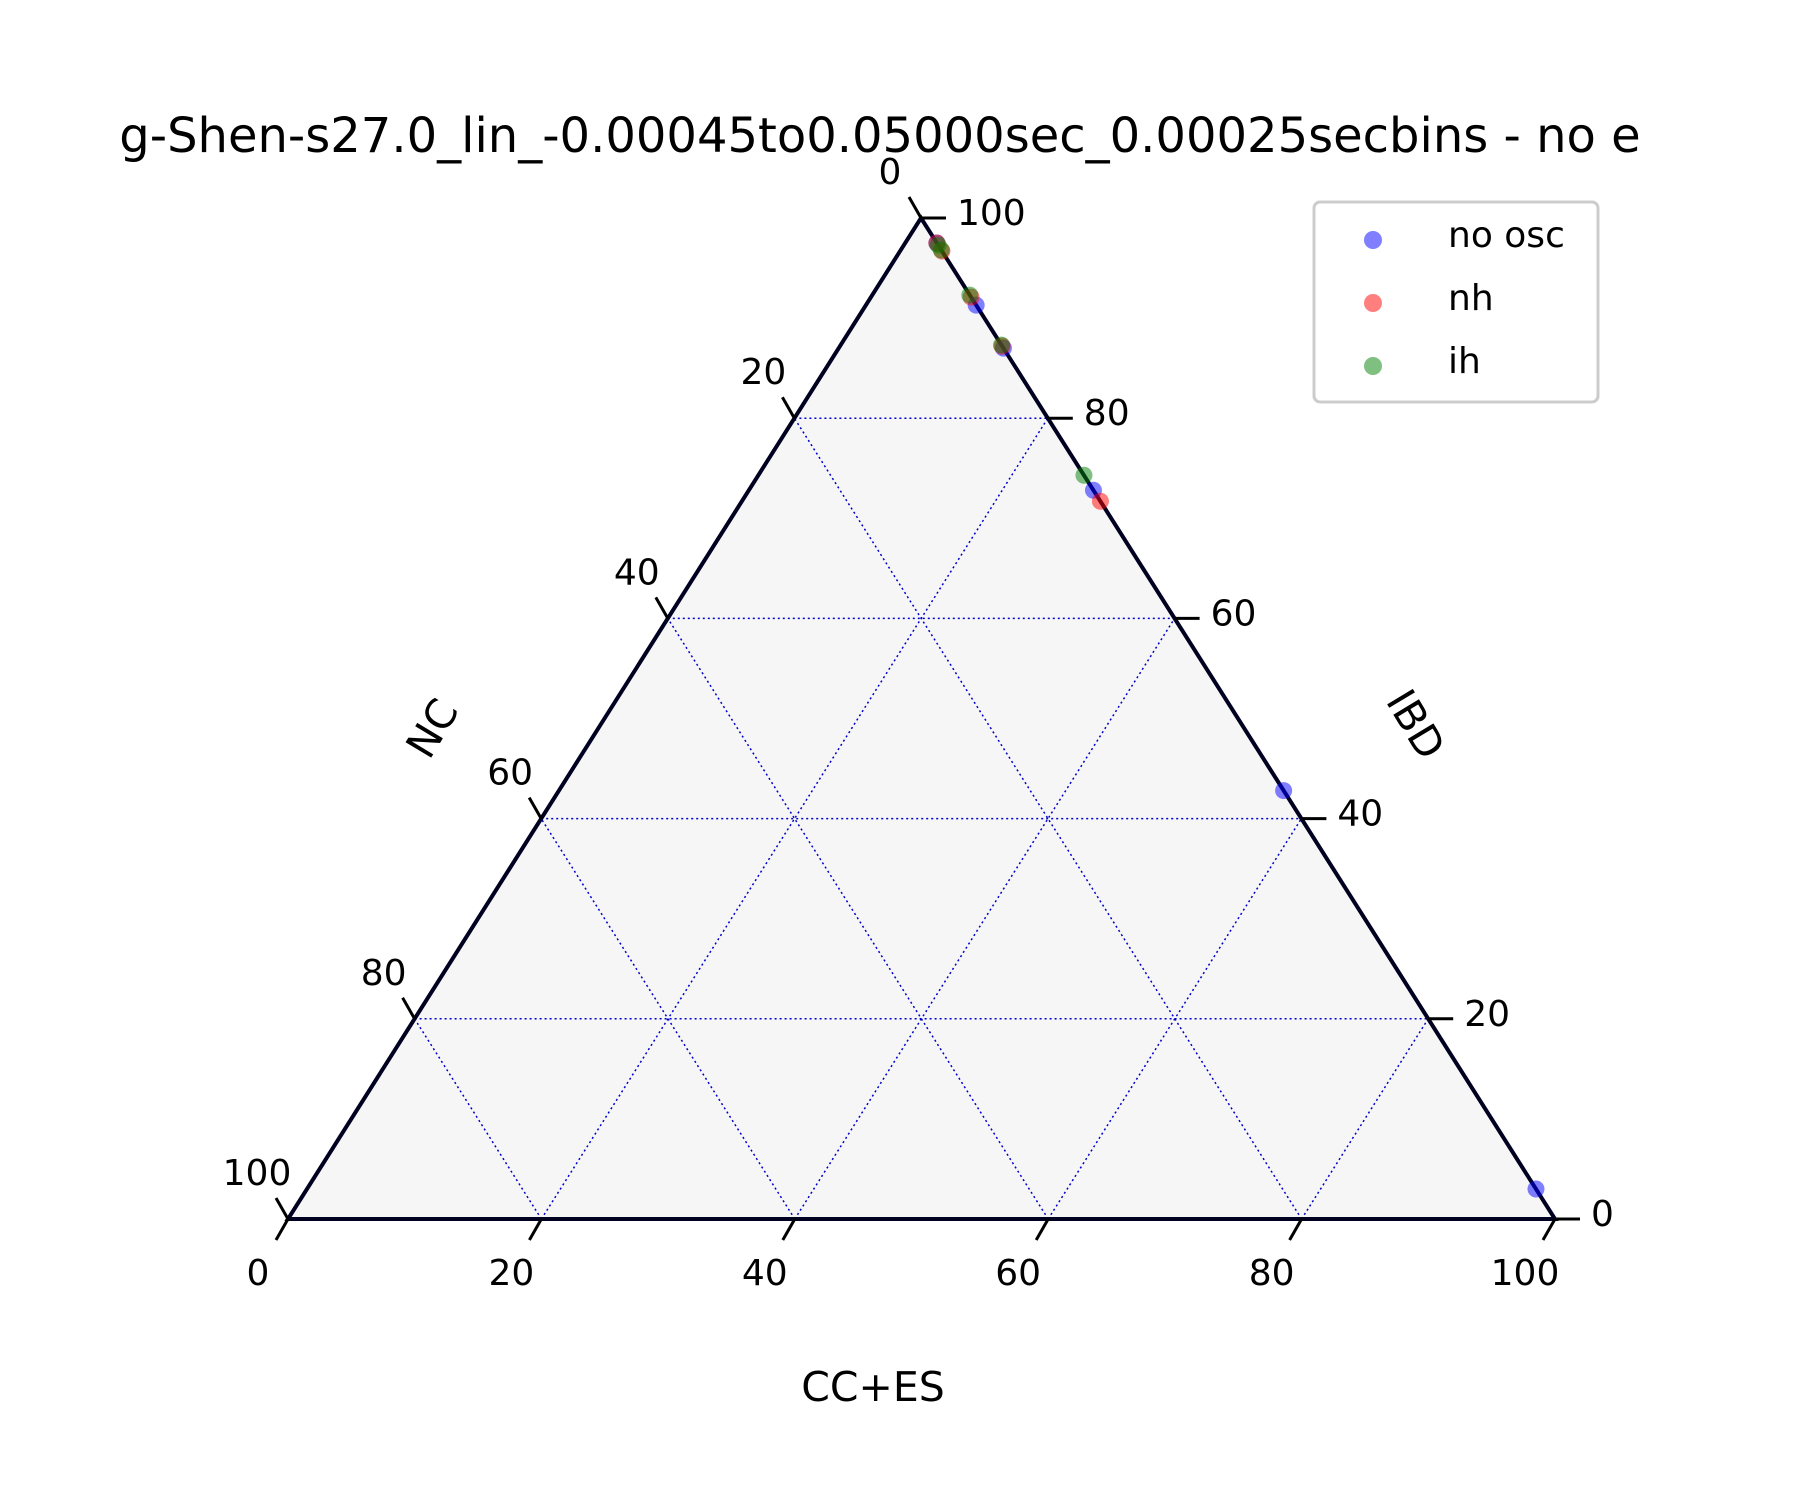 The height and width of the screenshot is (1500, 1800). I want to click on series-ih, so click(1011, 360).